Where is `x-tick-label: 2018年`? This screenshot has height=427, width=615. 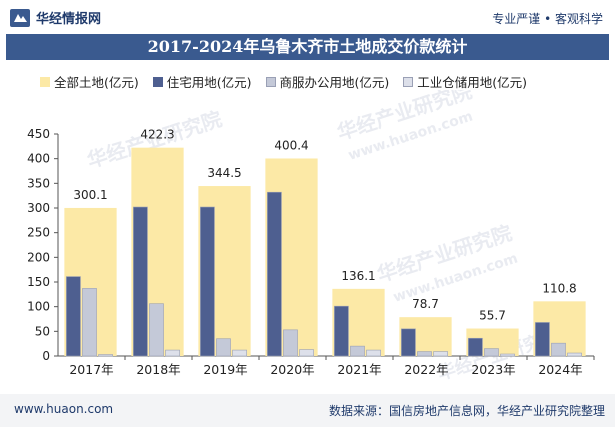 x-tick-label: 2018年 is located at coordinates (158, 369).